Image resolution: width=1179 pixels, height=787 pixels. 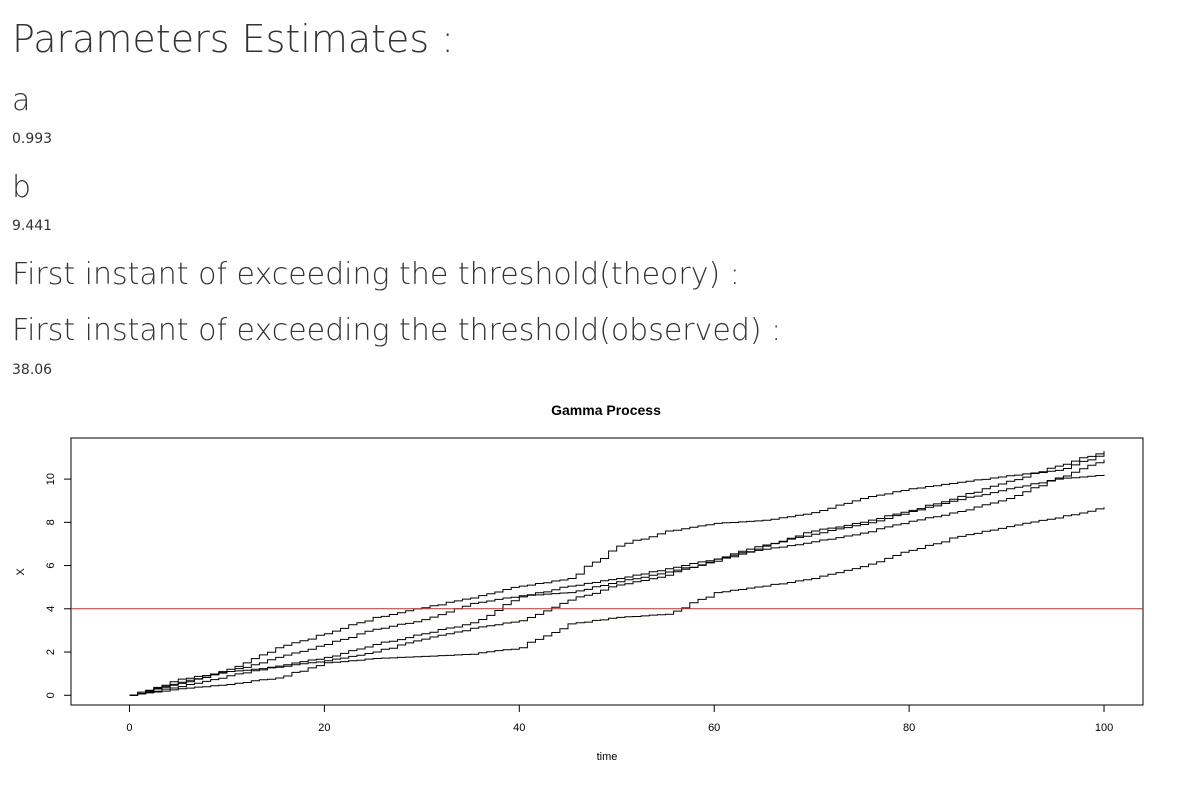 I want to click on y-tick-label: 0, so click(x=51, y=695).